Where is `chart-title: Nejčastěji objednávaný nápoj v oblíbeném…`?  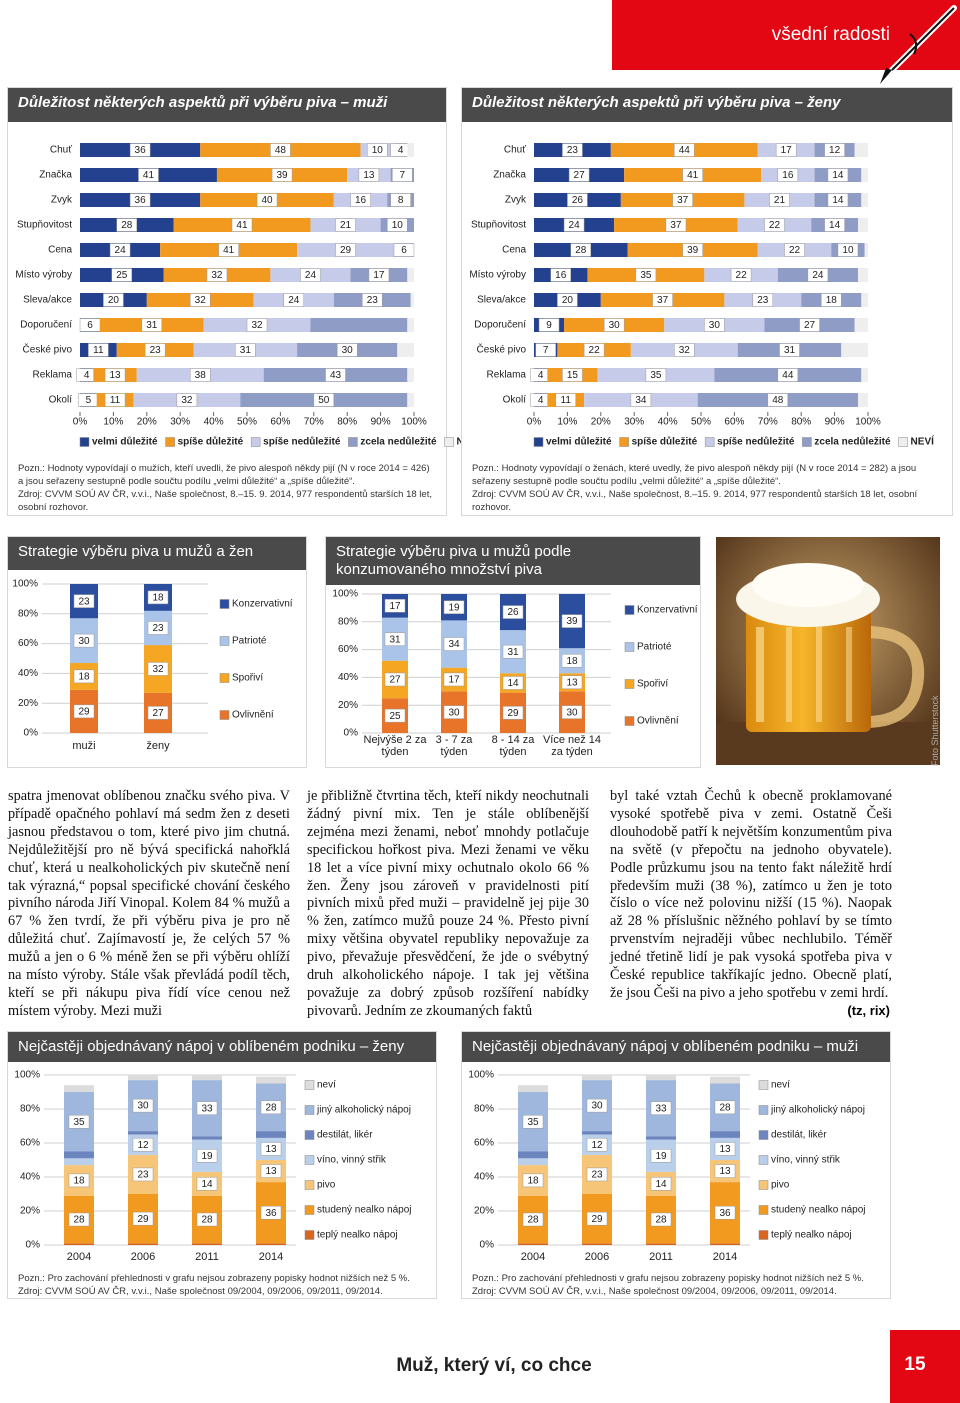
chart-title: Nejčastěji objednávaný nápoj v oblíbeném… is located at coordinates (222, 1047).